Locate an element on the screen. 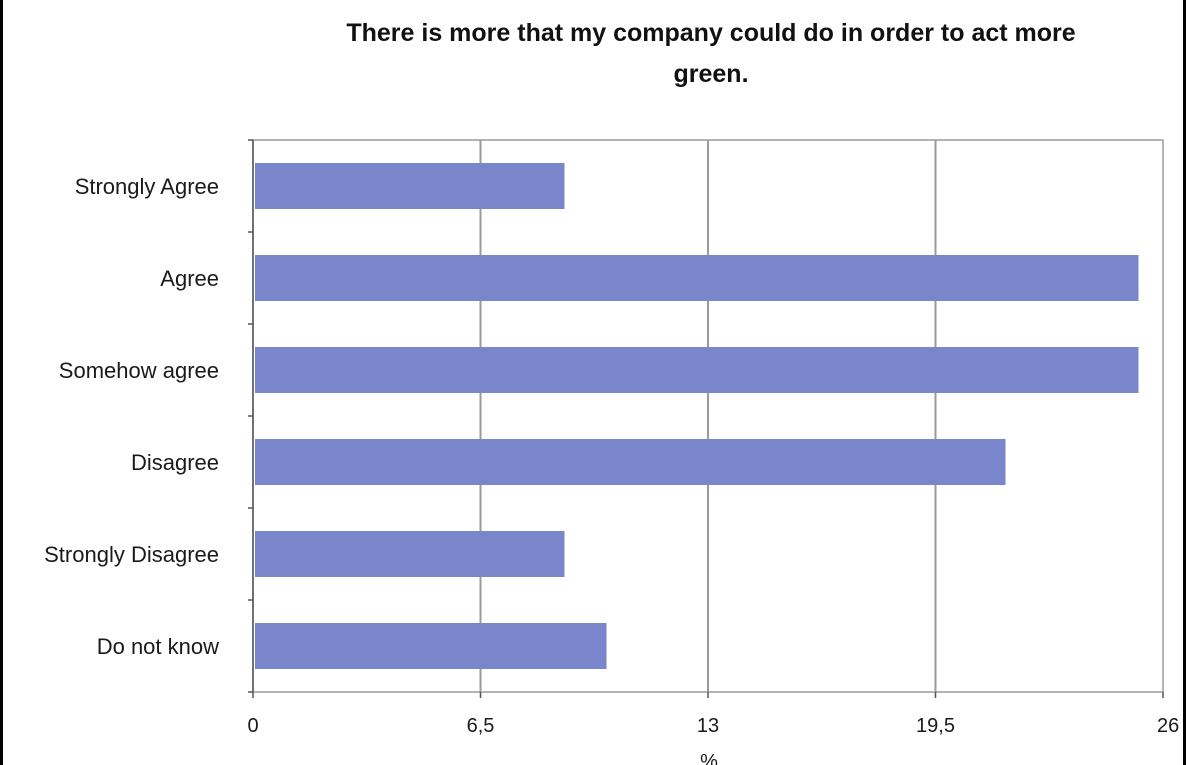 Image resolution: width=1186 pixels, height=765 pixels. category-label: Somehow agree is located at coordinates (139, 370).